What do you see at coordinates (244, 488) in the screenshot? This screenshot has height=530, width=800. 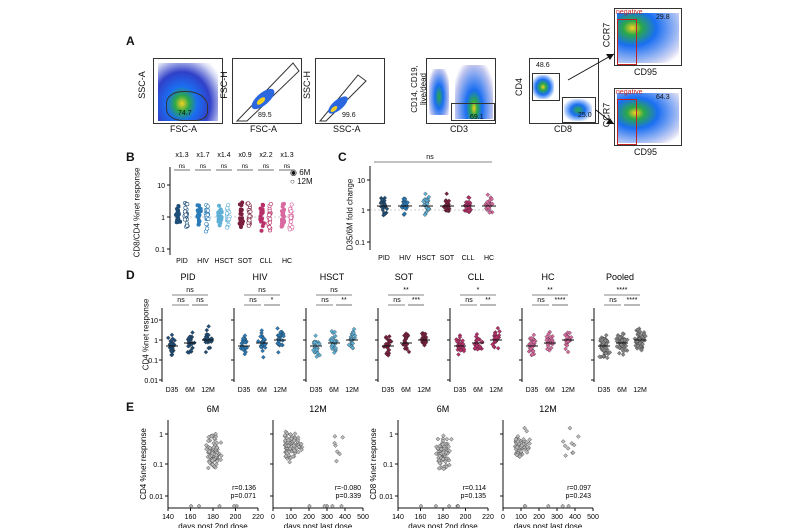 I see `correlation-r: r=0.136` at bounding box center [244, 488].